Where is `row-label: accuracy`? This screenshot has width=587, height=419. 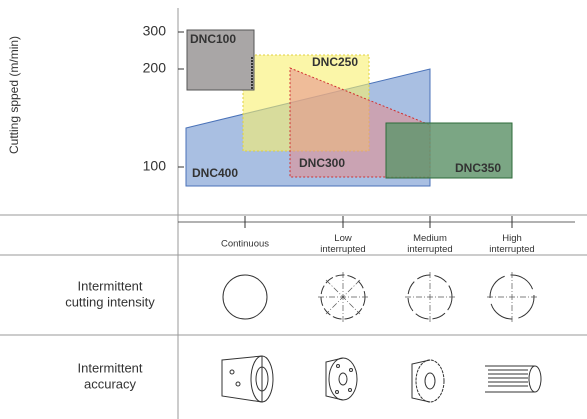 row-label: accuracy is located at coordinates (110, 383).